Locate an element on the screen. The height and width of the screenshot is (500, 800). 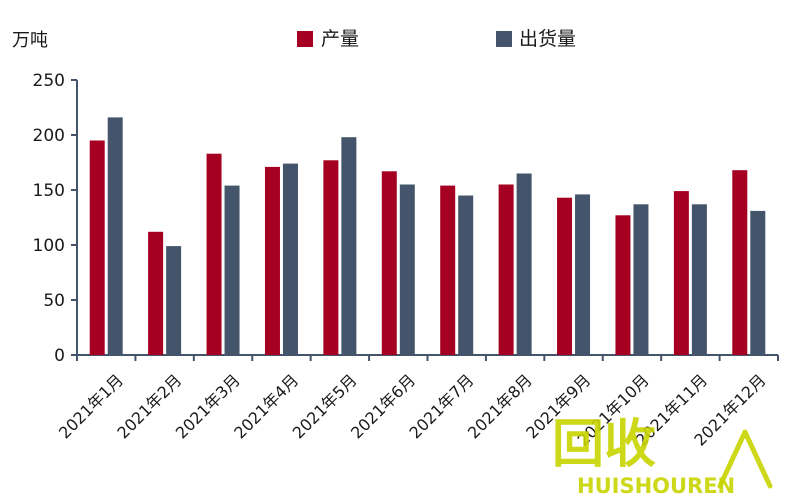
y-tick-label: 0 is located at coordinates (59, 356).